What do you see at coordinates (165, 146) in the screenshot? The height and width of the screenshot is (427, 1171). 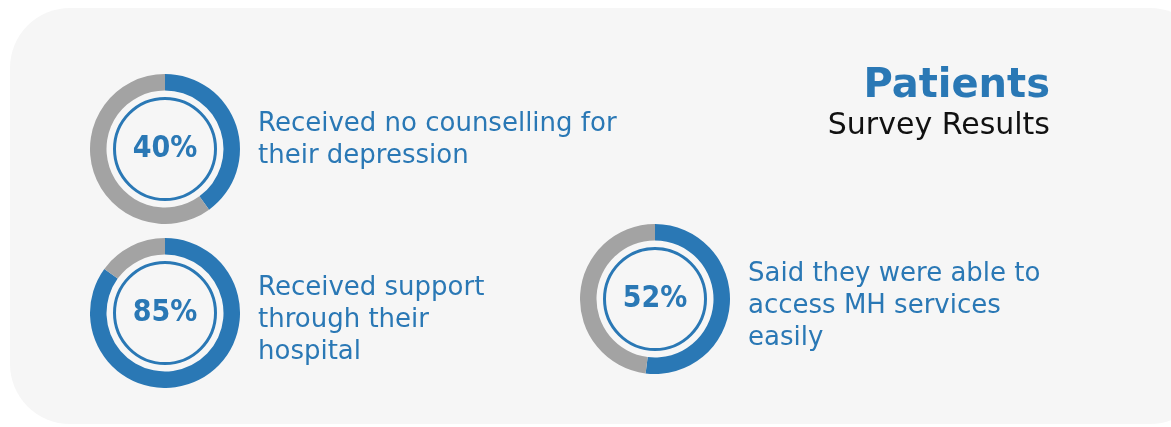 I see `data-label: 40%` at bounding box center [165, 146].